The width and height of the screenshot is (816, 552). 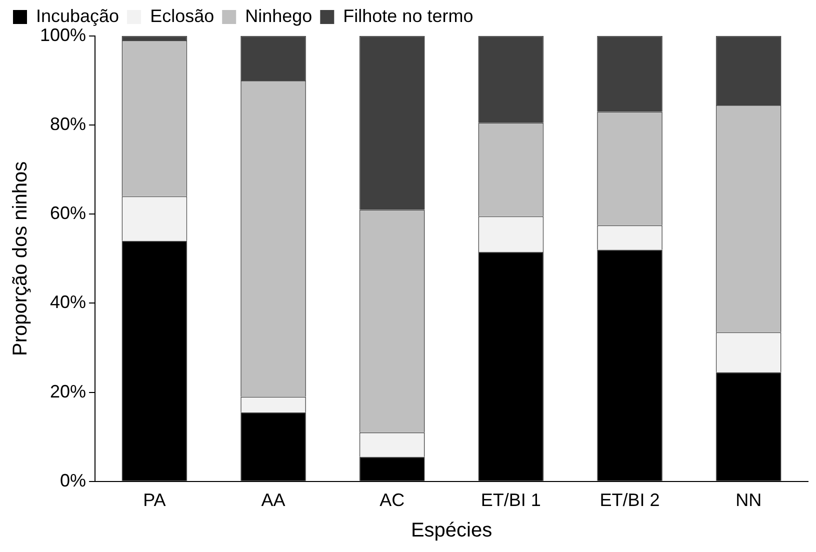 What do you see at coordinates (154, 500) in the screenshot?
I see `x-tick-label: PA` at bounding box center [154, 500].